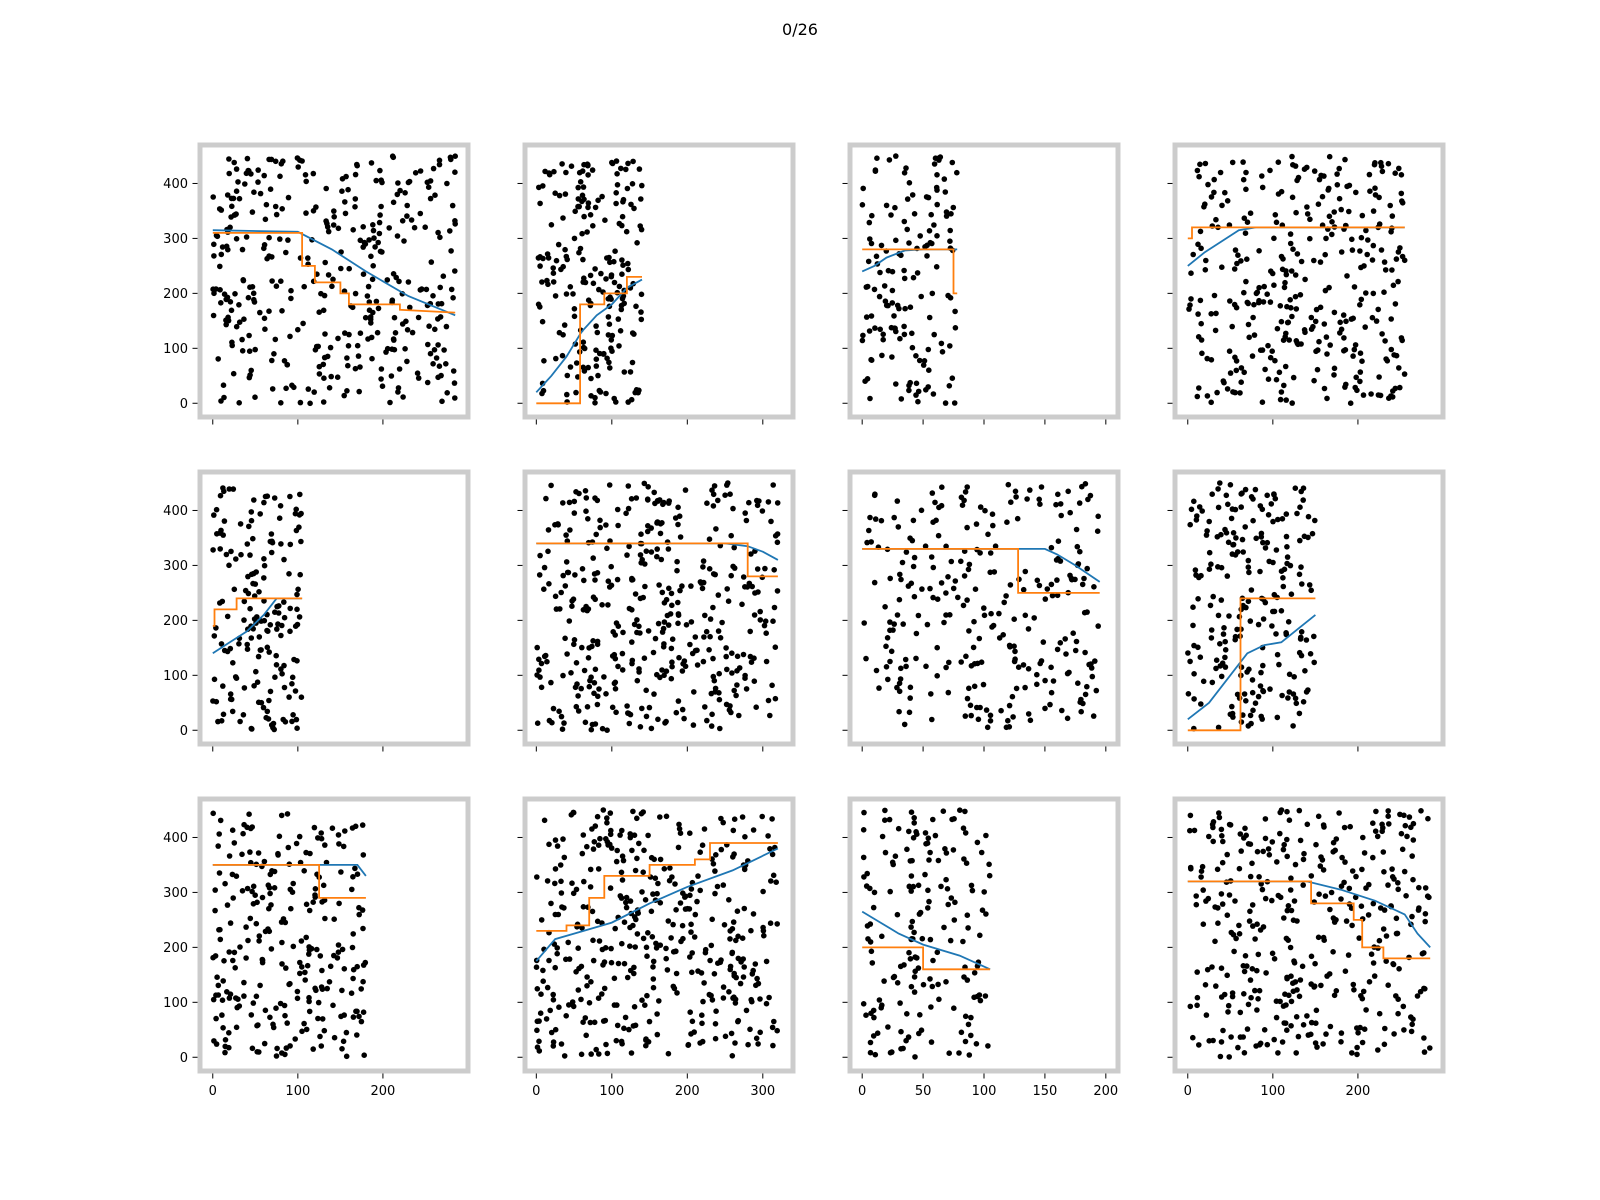  Describe the element at coordinates (175, 294) in the screenshot. I see `y-tick-label: 200` at that location.